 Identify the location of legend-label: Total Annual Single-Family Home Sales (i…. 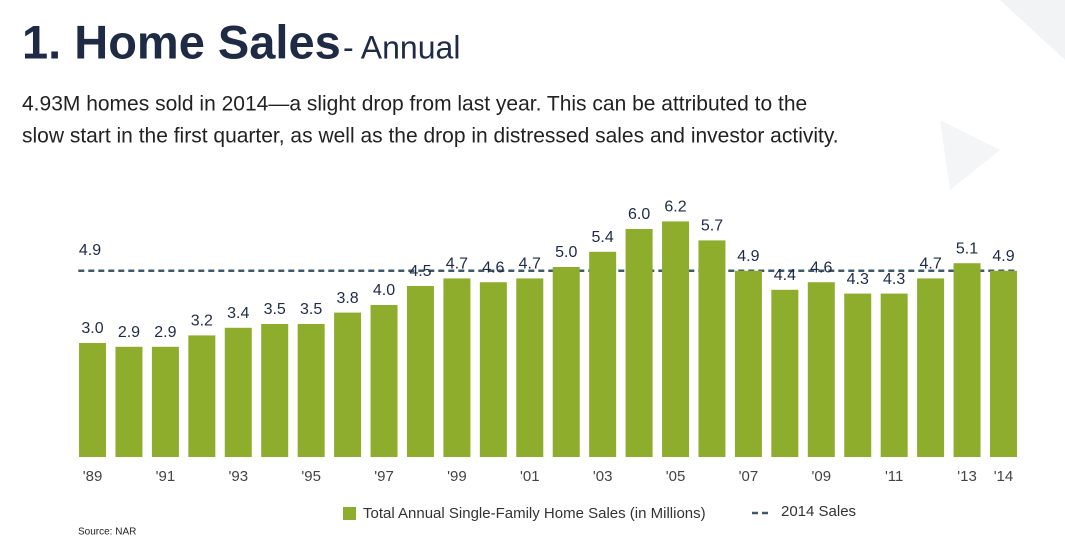
(534, 513).